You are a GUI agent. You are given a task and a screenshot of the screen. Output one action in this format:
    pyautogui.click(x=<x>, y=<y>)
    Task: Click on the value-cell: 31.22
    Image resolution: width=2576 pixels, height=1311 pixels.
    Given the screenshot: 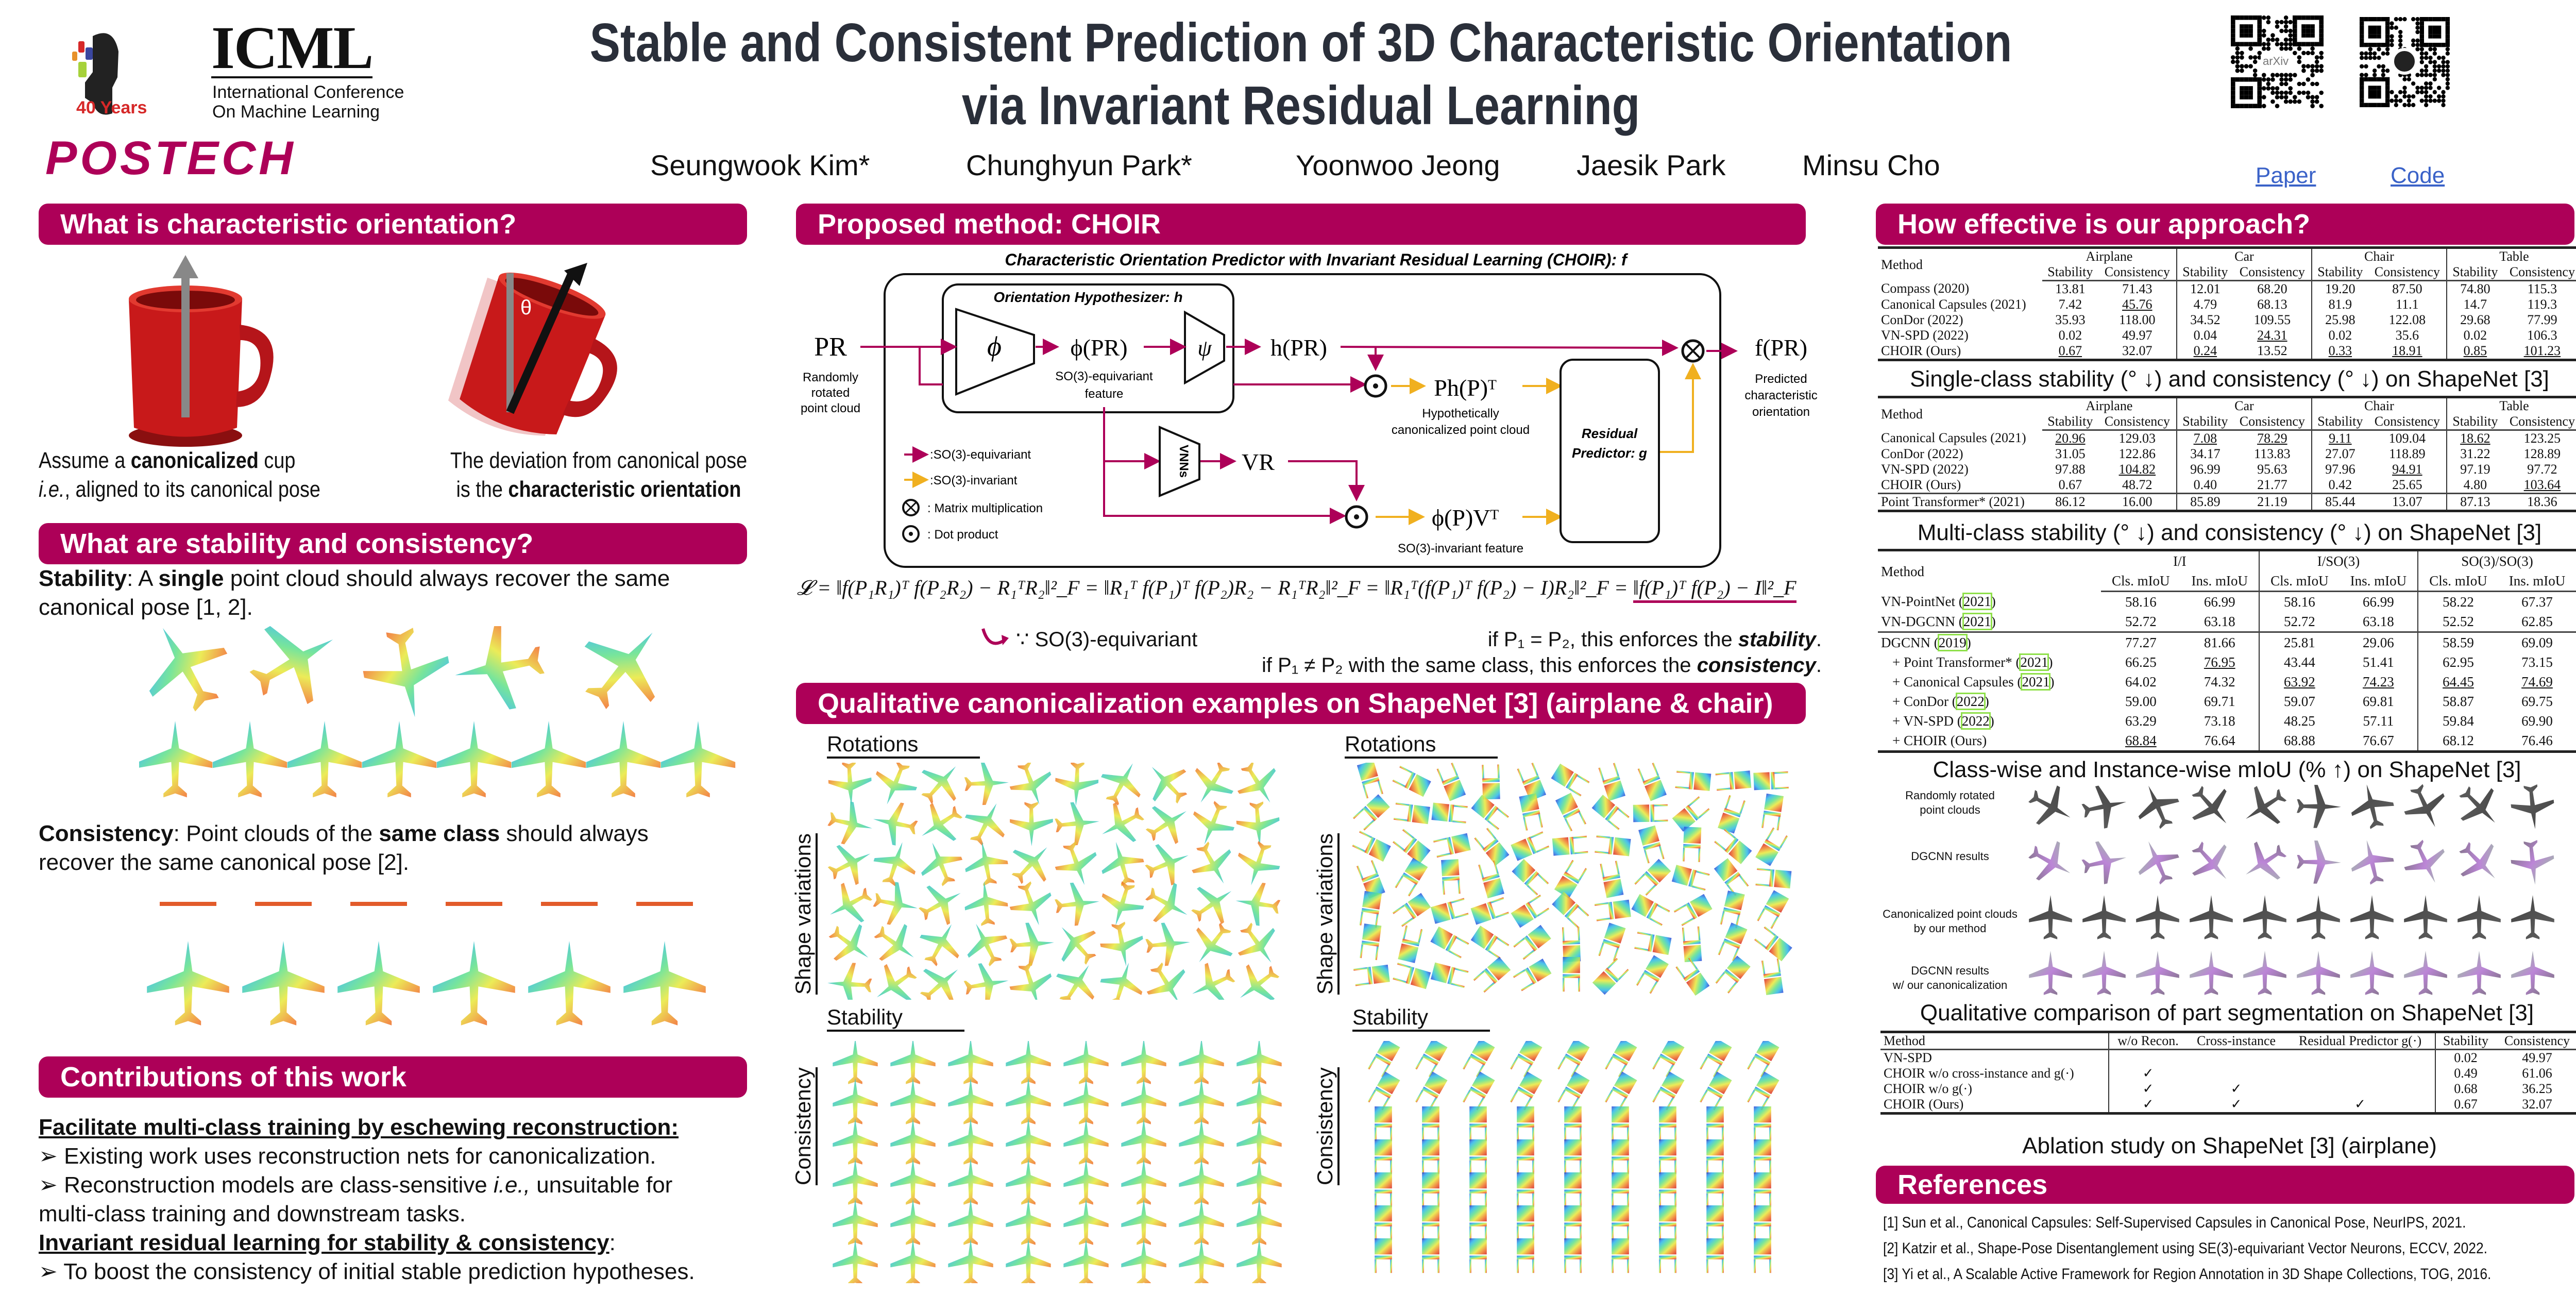 What is the action you would take?
    pyautogui.click(x=2474, y=454)
    